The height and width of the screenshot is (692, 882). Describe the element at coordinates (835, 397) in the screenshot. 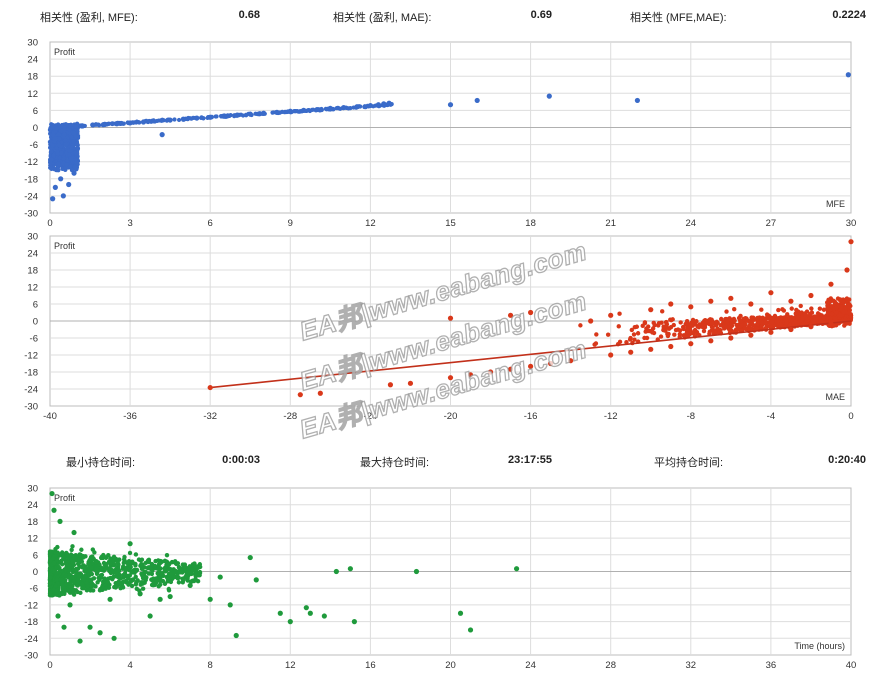

I see `x-axis-title: MAE` at that location.